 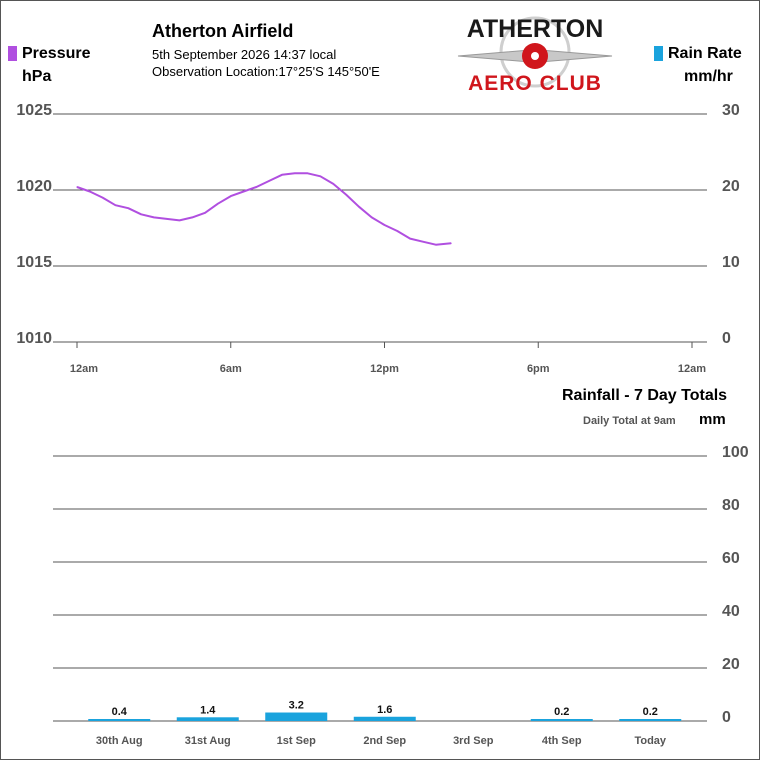 I want to click on aero-club-logo: ATHERTON AERO CLUB, so click(x=535, y=56).